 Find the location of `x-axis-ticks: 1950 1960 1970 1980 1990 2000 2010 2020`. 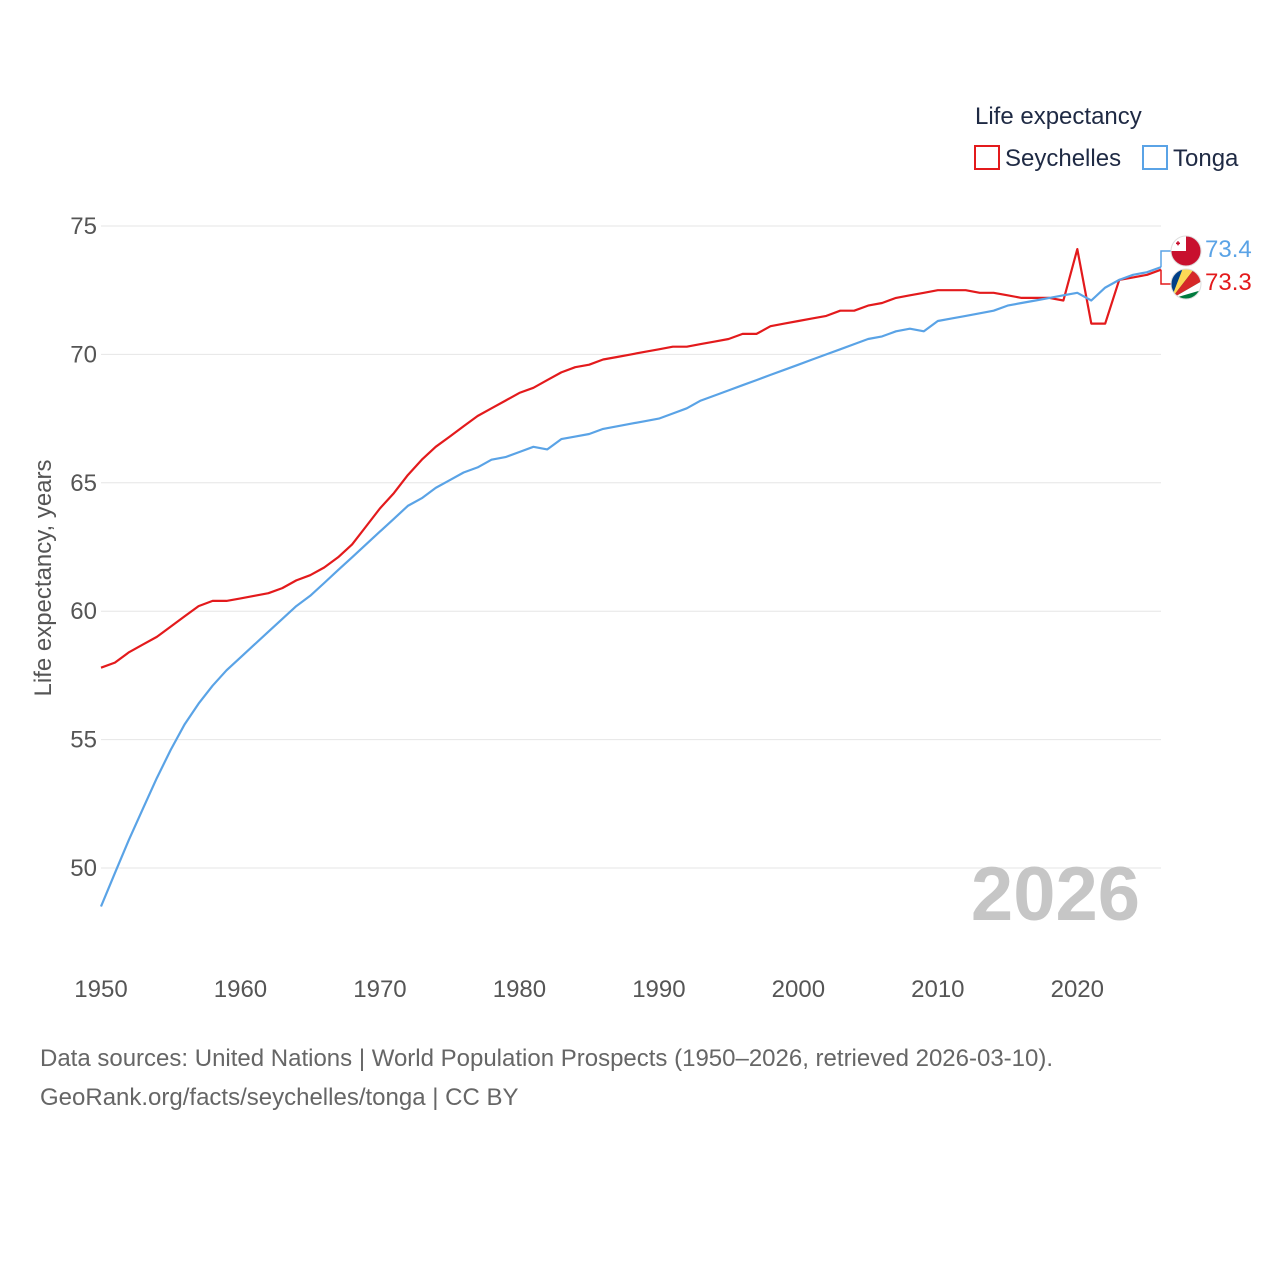

x-axis-ticks: 1950 1960 1970 1980 1990 2000 2010 2020 is located at coordinates (589, 989).